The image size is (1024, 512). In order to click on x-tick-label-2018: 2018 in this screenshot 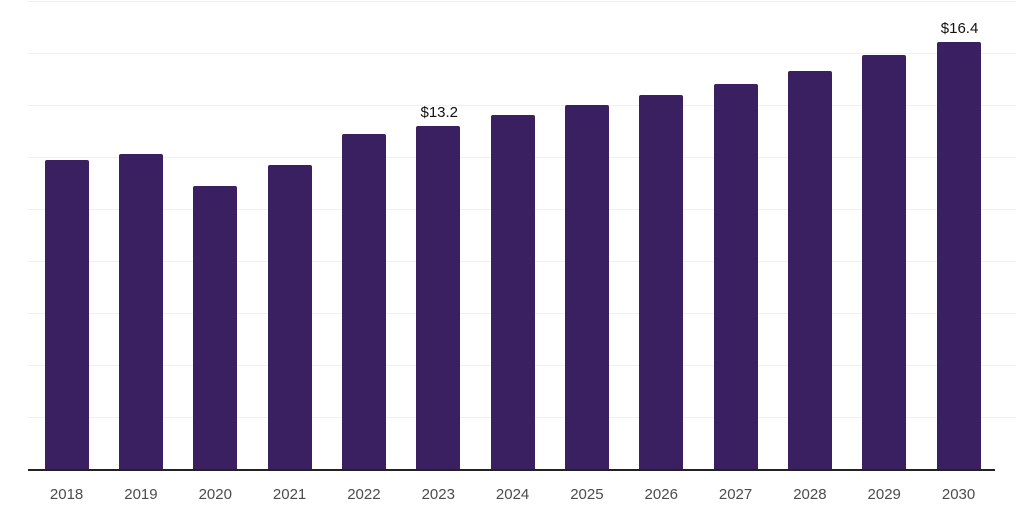, I will do `click(66, 494)`.